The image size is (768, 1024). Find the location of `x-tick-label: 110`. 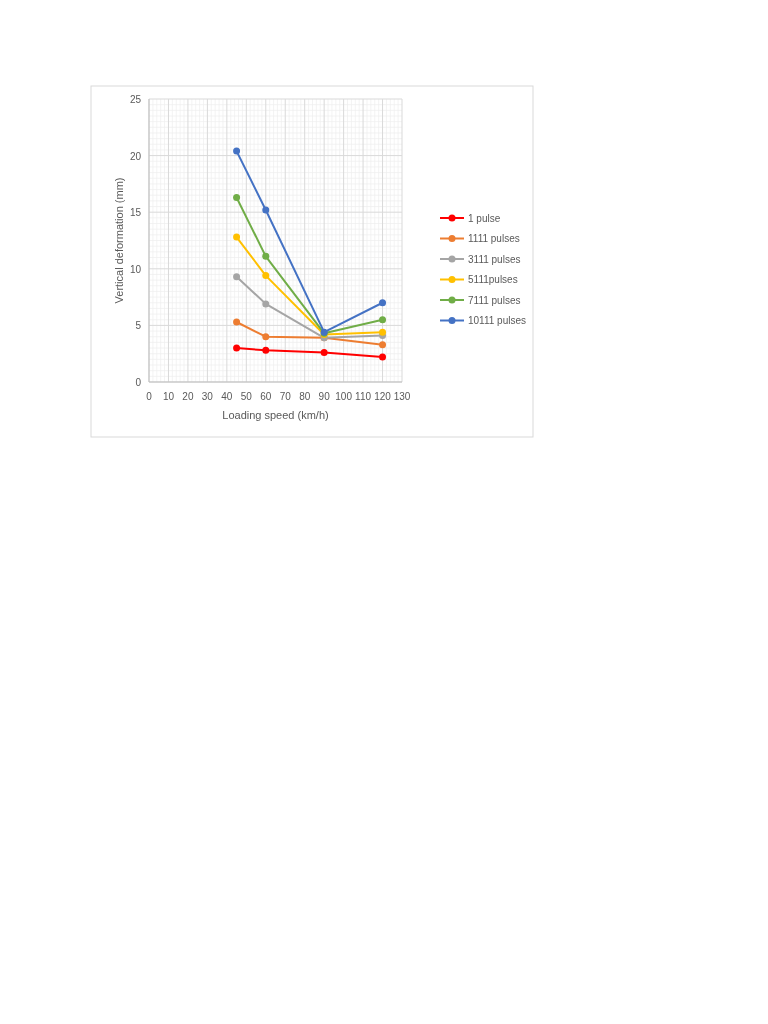

x-tick-label: 110 is located at coordinates (363, 396).